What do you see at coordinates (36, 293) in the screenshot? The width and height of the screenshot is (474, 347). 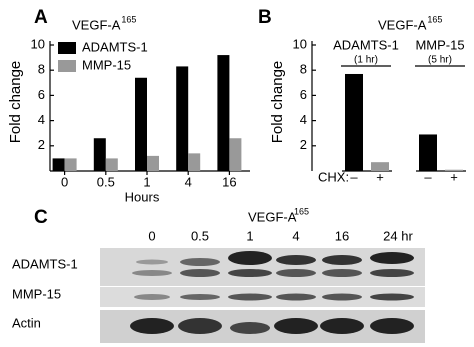 I see `row-label: MMP-15` at bounding box center [36, 293].